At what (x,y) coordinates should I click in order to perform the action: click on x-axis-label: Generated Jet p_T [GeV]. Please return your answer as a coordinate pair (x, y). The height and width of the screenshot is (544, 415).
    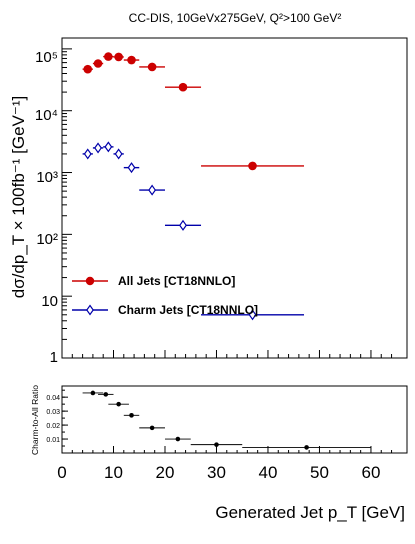
    Looking at the image, I should click on (310, 512).